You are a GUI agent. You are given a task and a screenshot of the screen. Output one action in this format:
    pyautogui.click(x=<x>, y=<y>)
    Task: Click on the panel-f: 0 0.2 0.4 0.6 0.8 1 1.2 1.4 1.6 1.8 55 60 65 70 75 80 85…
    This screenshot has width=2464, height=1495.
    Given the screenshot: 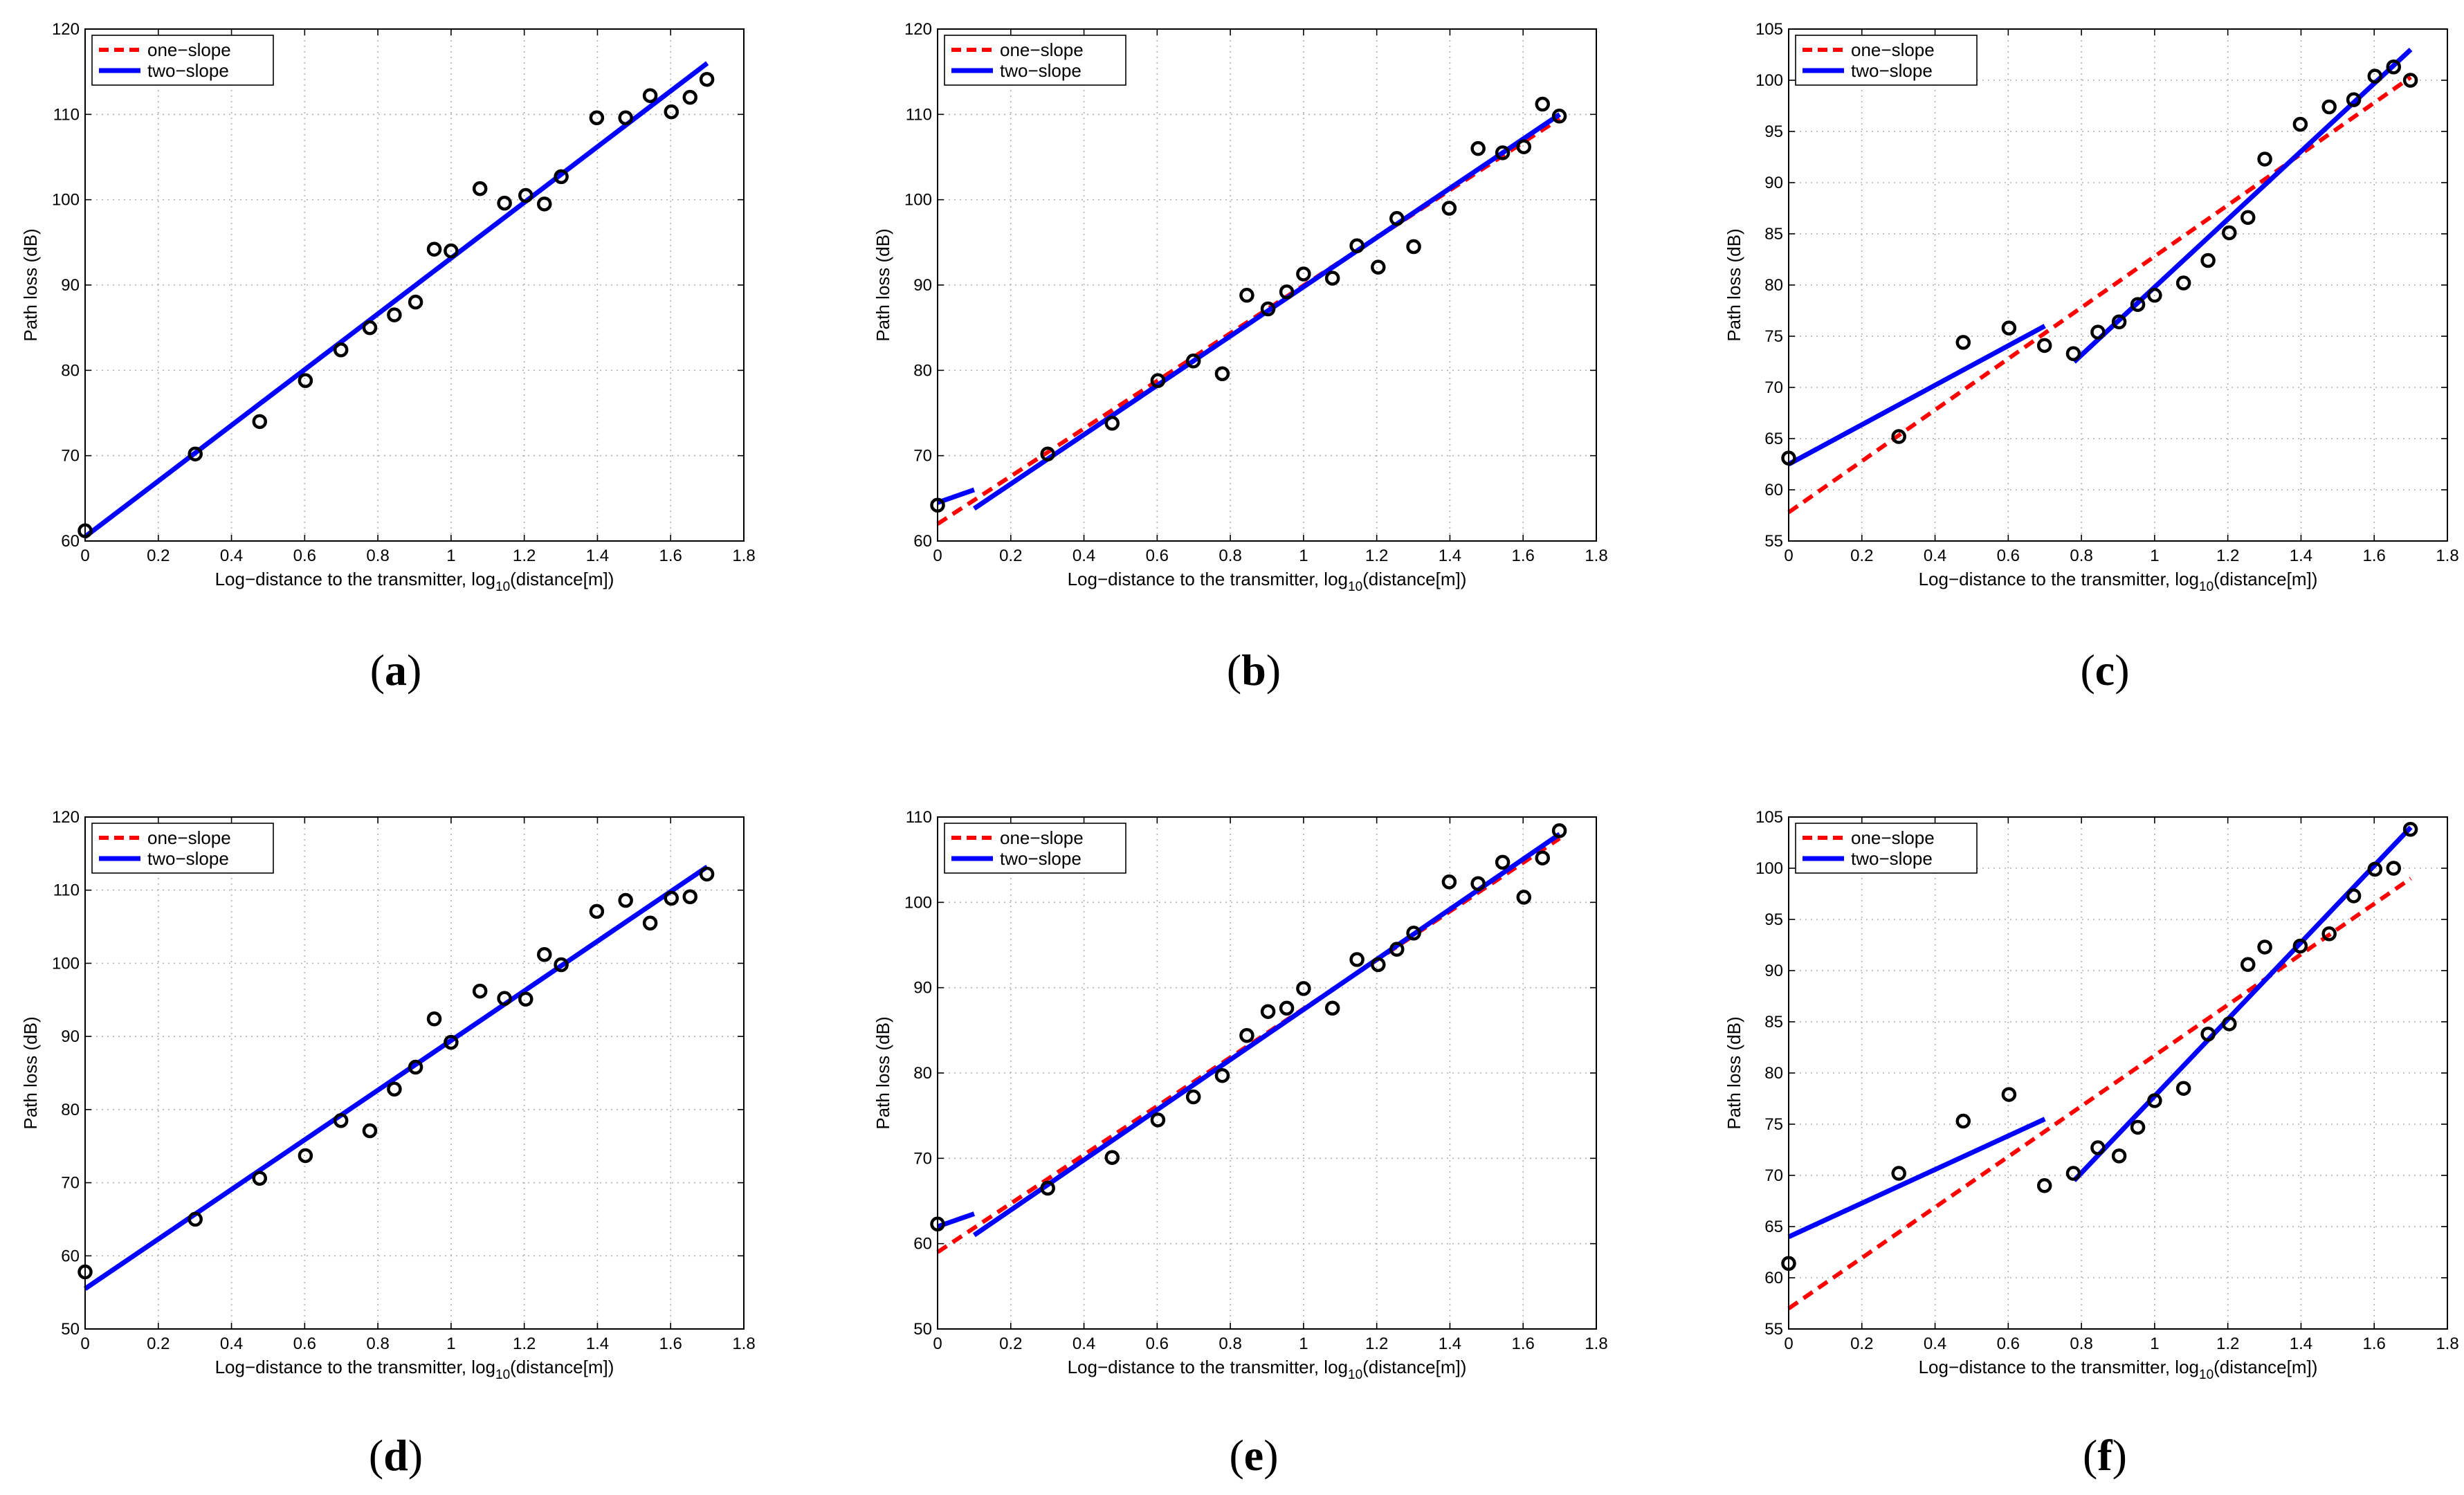 What is the action you would take?
    pyautogui.click(x=2091, y=1144)
    